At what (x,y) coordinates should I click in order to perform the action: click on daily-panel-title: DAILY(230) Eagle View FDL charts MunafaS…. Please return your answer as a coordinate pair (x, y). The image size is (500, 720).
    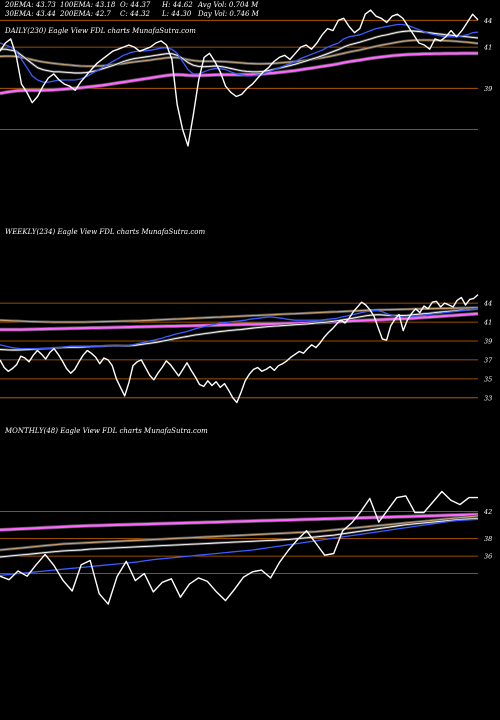
    Looking at the image, I should click on (100, 31).